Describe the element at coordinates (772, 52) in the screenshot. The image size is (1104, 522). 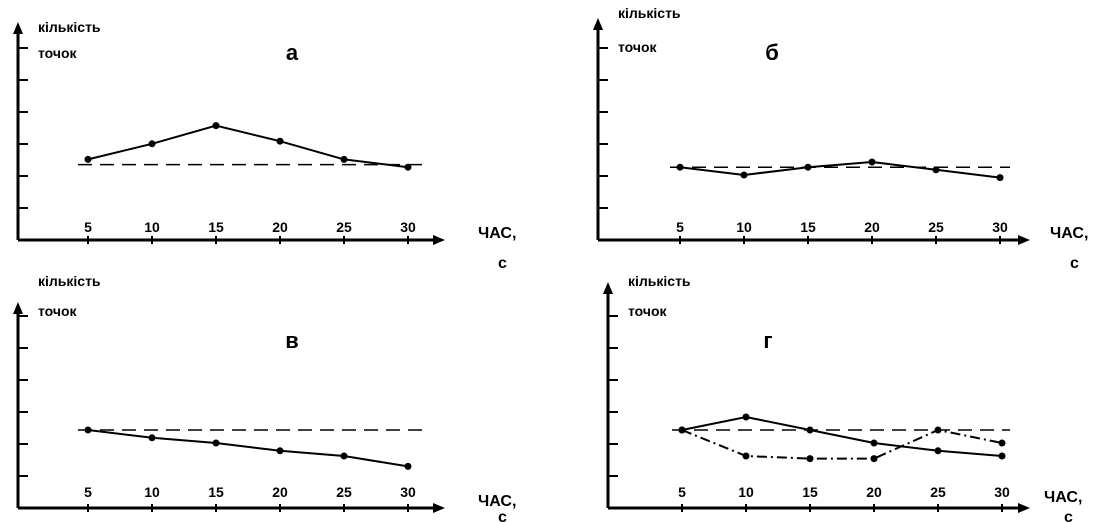
I see `panel-title: б` at that location.